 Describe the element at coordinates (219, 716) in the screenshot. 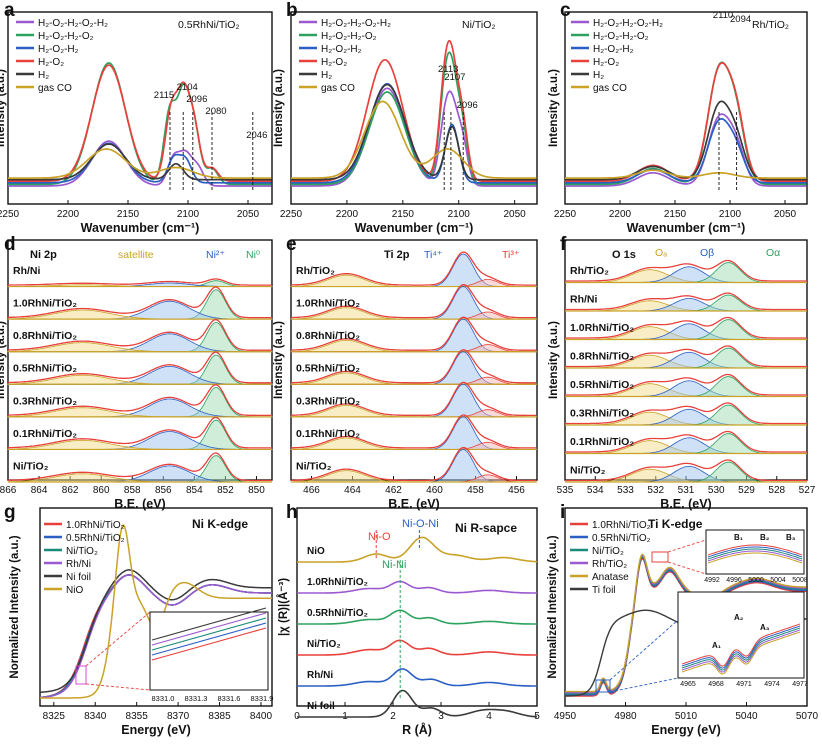

I see `x-tick-label: 8385` at that location.